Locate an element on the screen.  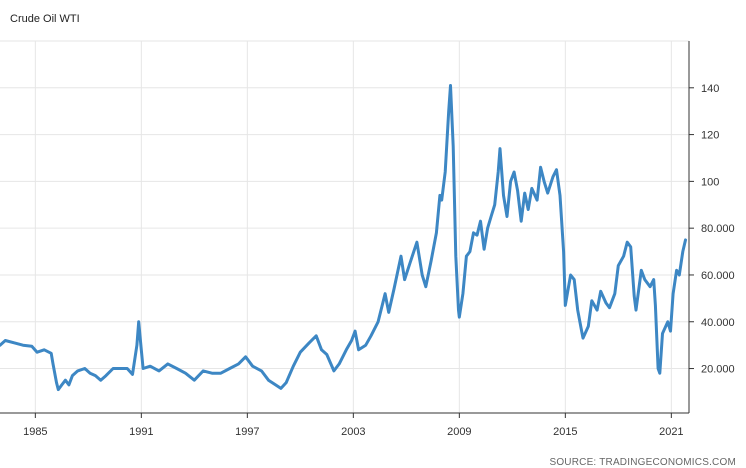
x-tick-label: 2015 is located at coordinates (565, 432).